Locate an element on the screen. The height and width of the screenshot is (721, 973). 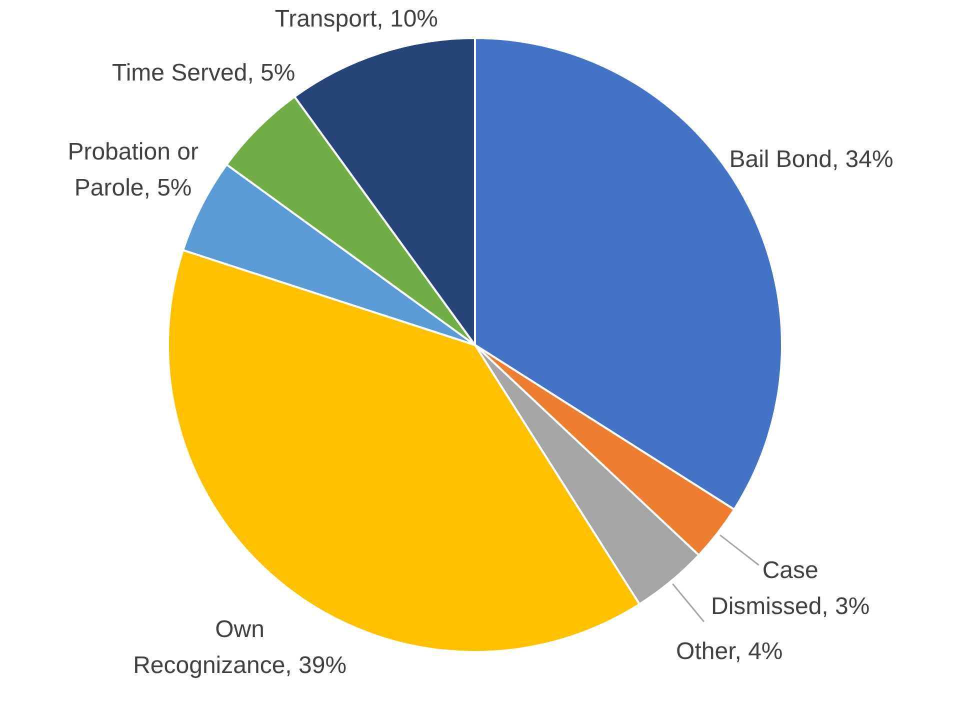
slice-label: Transport, 10% is located at coordinates (356, 19).